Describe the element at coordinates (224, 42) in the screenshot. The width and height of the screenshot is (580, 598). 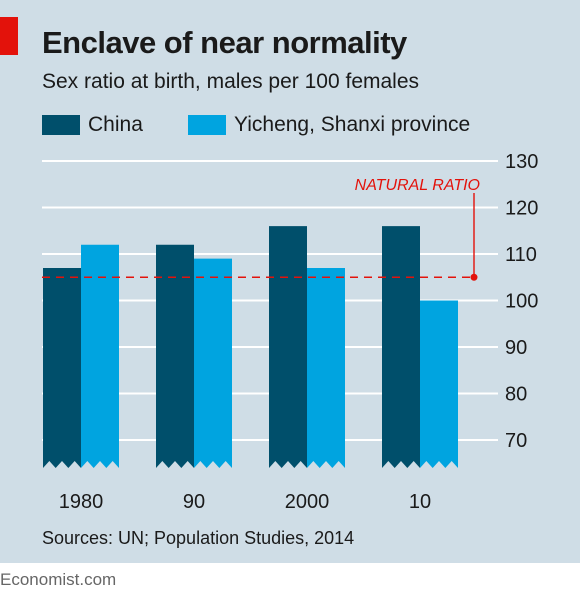
I see `chart-title: Enclave of near normality` at that location.